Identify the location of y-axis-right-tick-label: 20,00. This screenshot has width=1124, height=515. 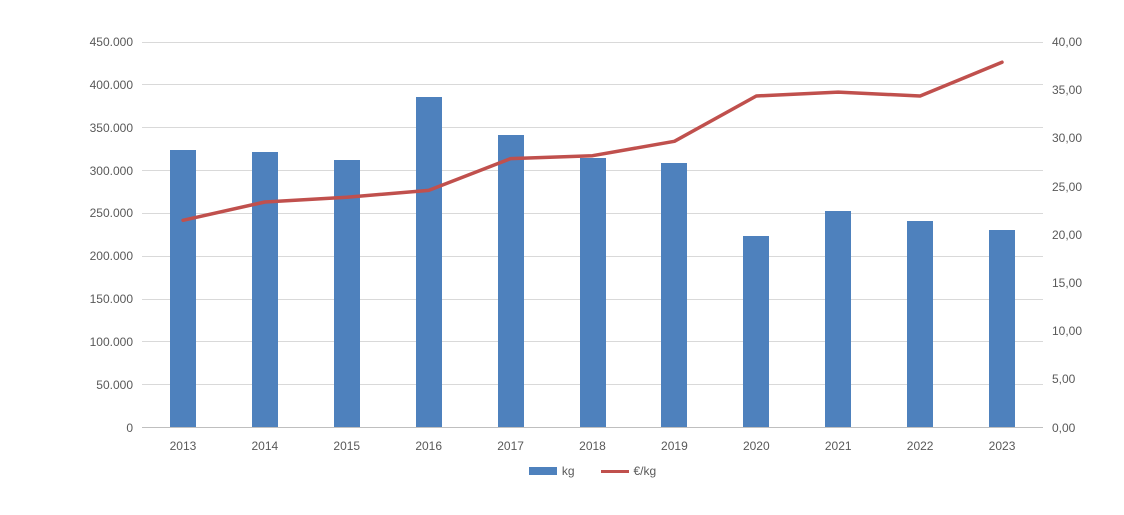
(1067, 234).